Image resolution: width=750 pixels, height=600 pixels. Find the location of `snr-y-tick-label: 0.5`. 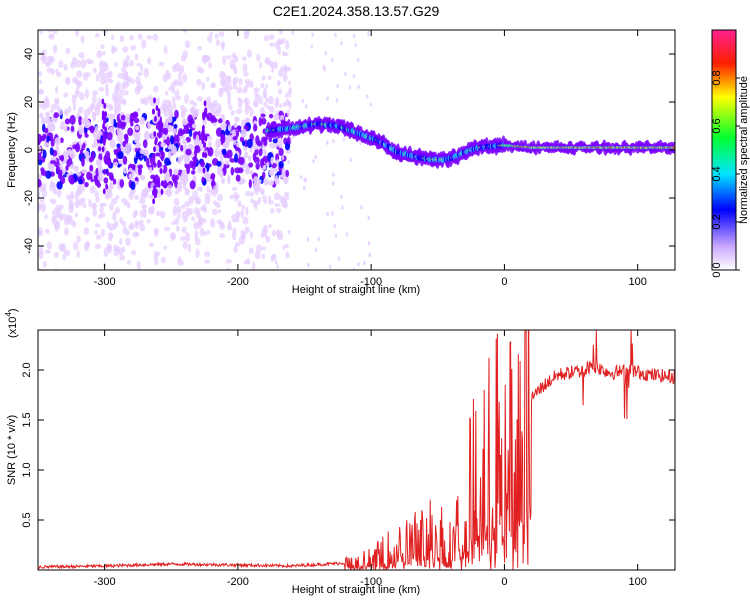

snr-y-tick-label: 0.5 is located at coordinates (27, 519).